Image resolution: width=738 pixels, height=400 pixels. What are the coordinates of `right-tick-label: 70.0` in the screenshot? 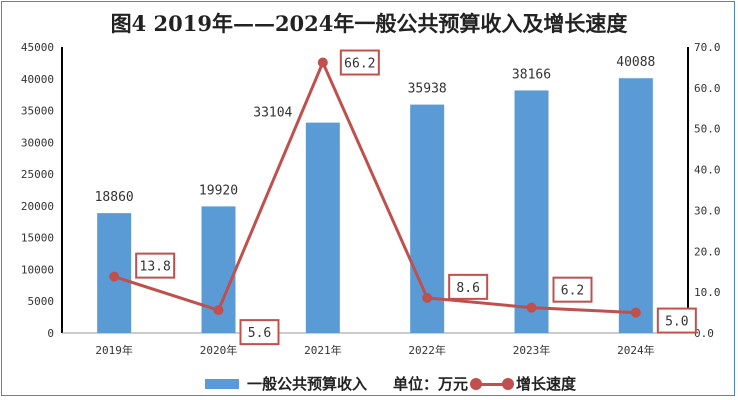 It's located at (707, 47).